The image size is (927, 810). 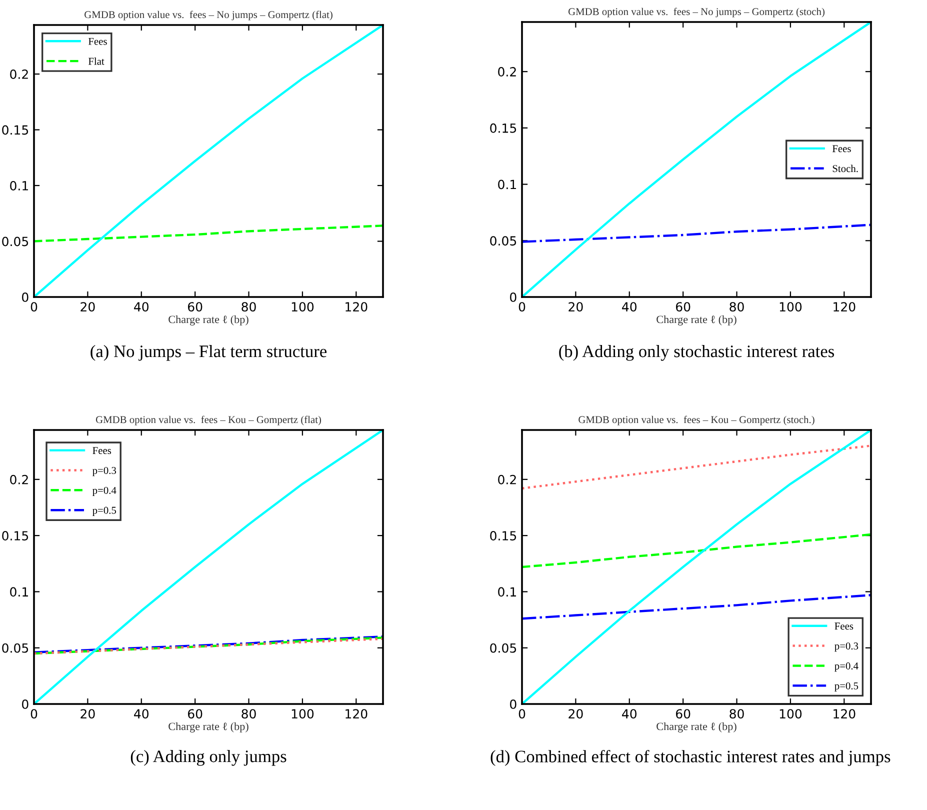 I want to click on text: (a) No jumps – Flat term structure, so click(x=208, y=353).